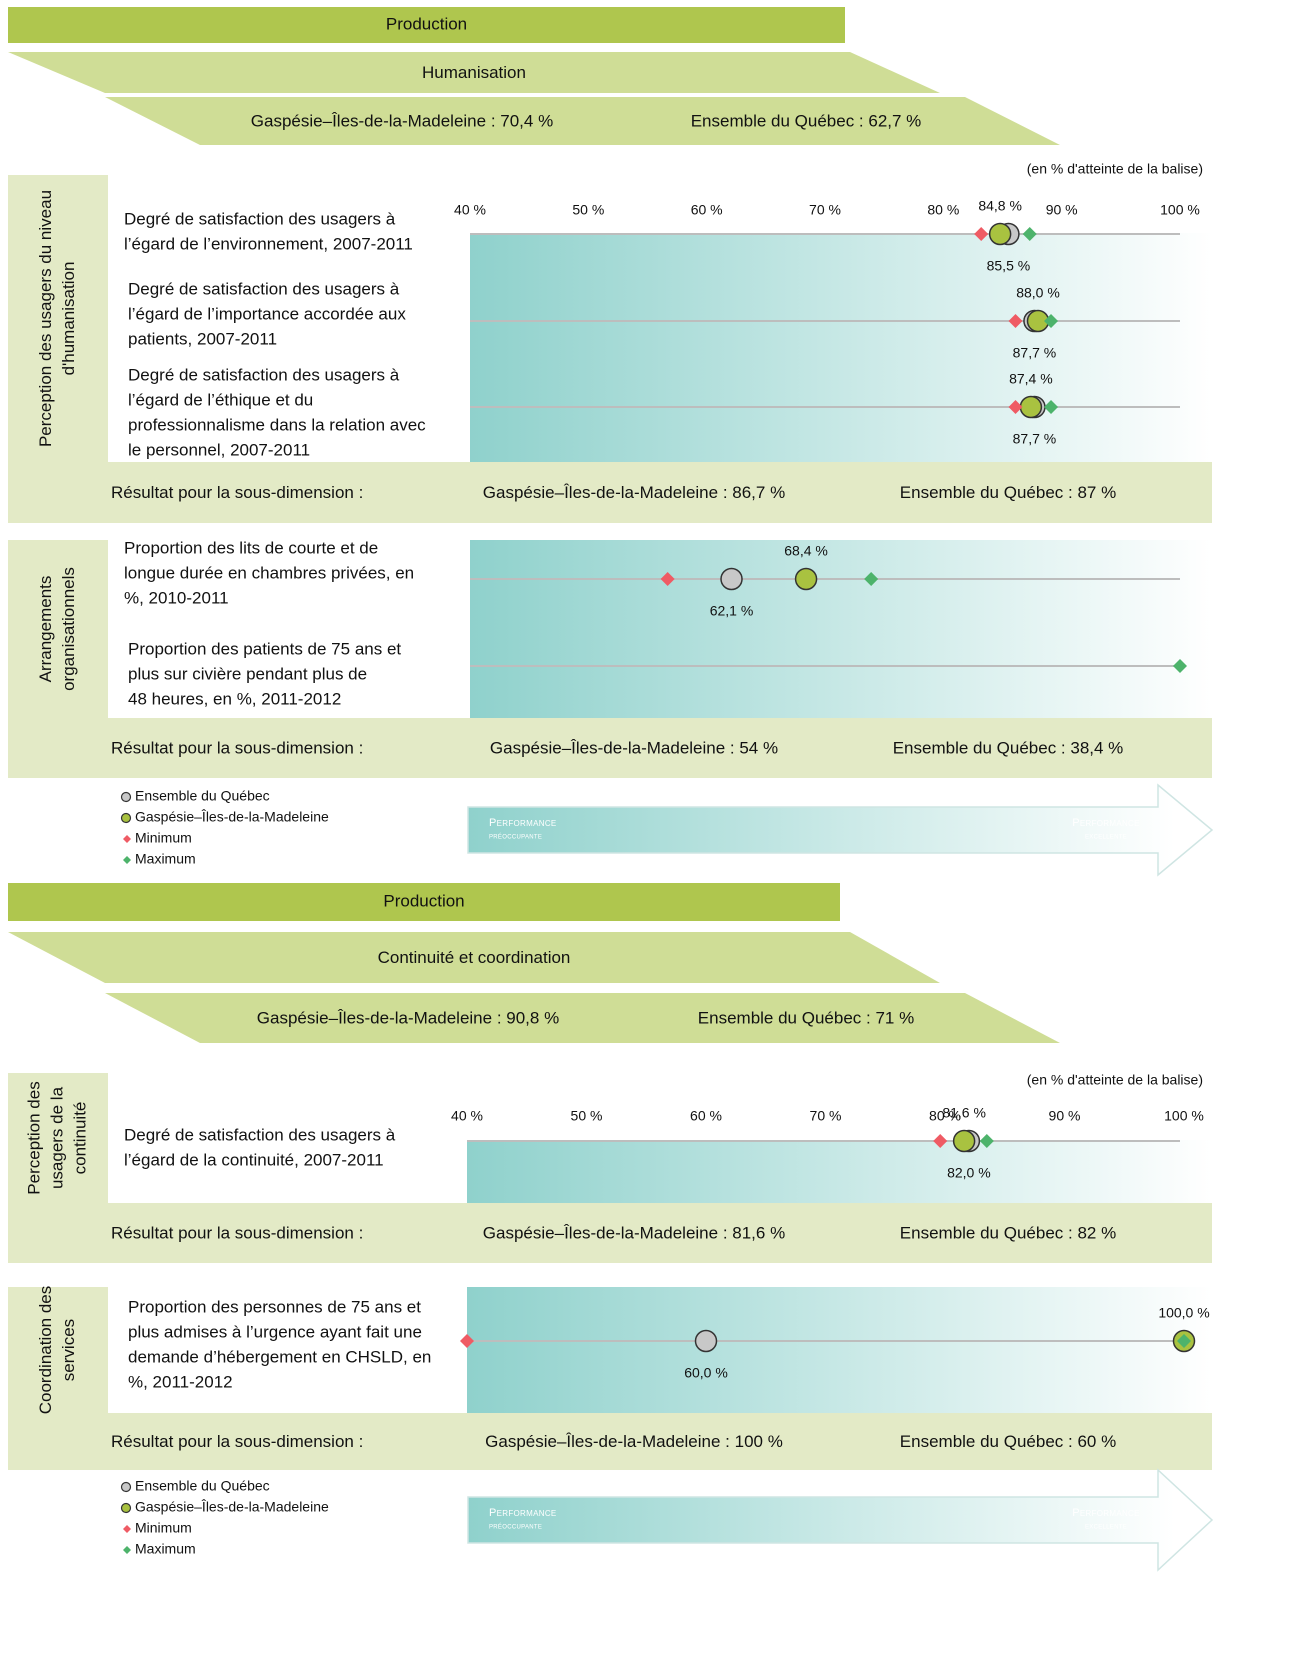 The height and width of the screenshot is (1676, 1295). Describe the element at coordinates (68, 629) in the screenshot. I see `group-label: organisationnels` at that location.